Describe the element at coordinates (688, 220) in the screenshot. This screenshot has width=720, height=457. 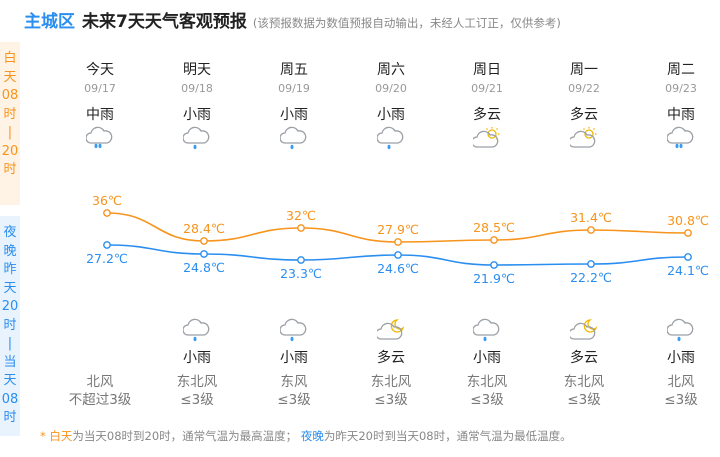
I see `high-temp-label: 30.8℃` at that location.